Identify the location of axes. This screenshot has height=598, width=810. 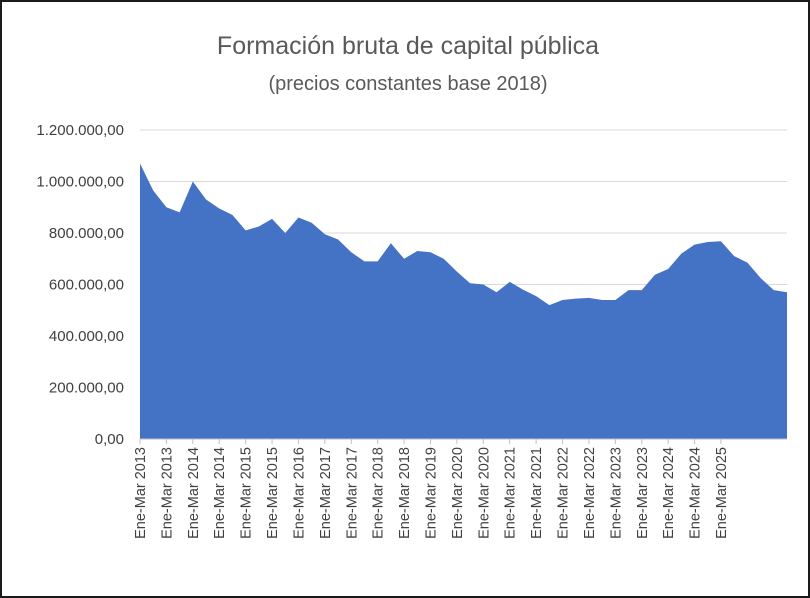
(463, 441).